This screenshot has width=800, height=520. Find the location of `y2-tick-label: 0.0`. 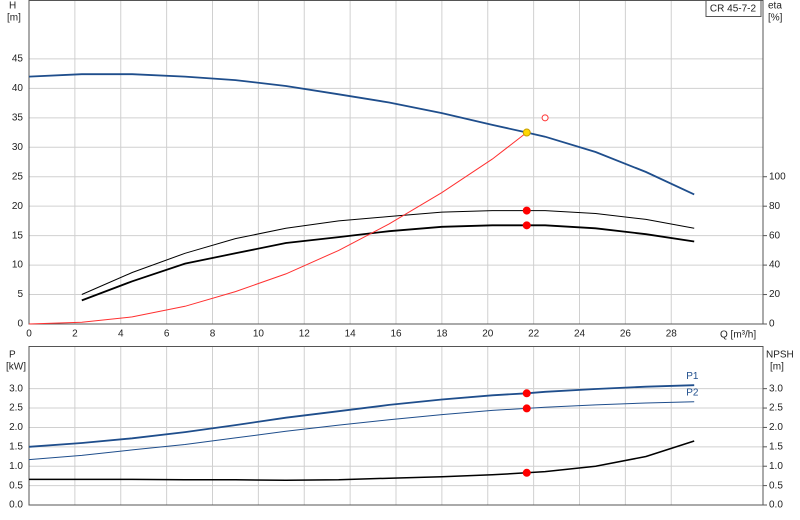

y2-tick-label: 0.0 is located at coordinates (776, 505).